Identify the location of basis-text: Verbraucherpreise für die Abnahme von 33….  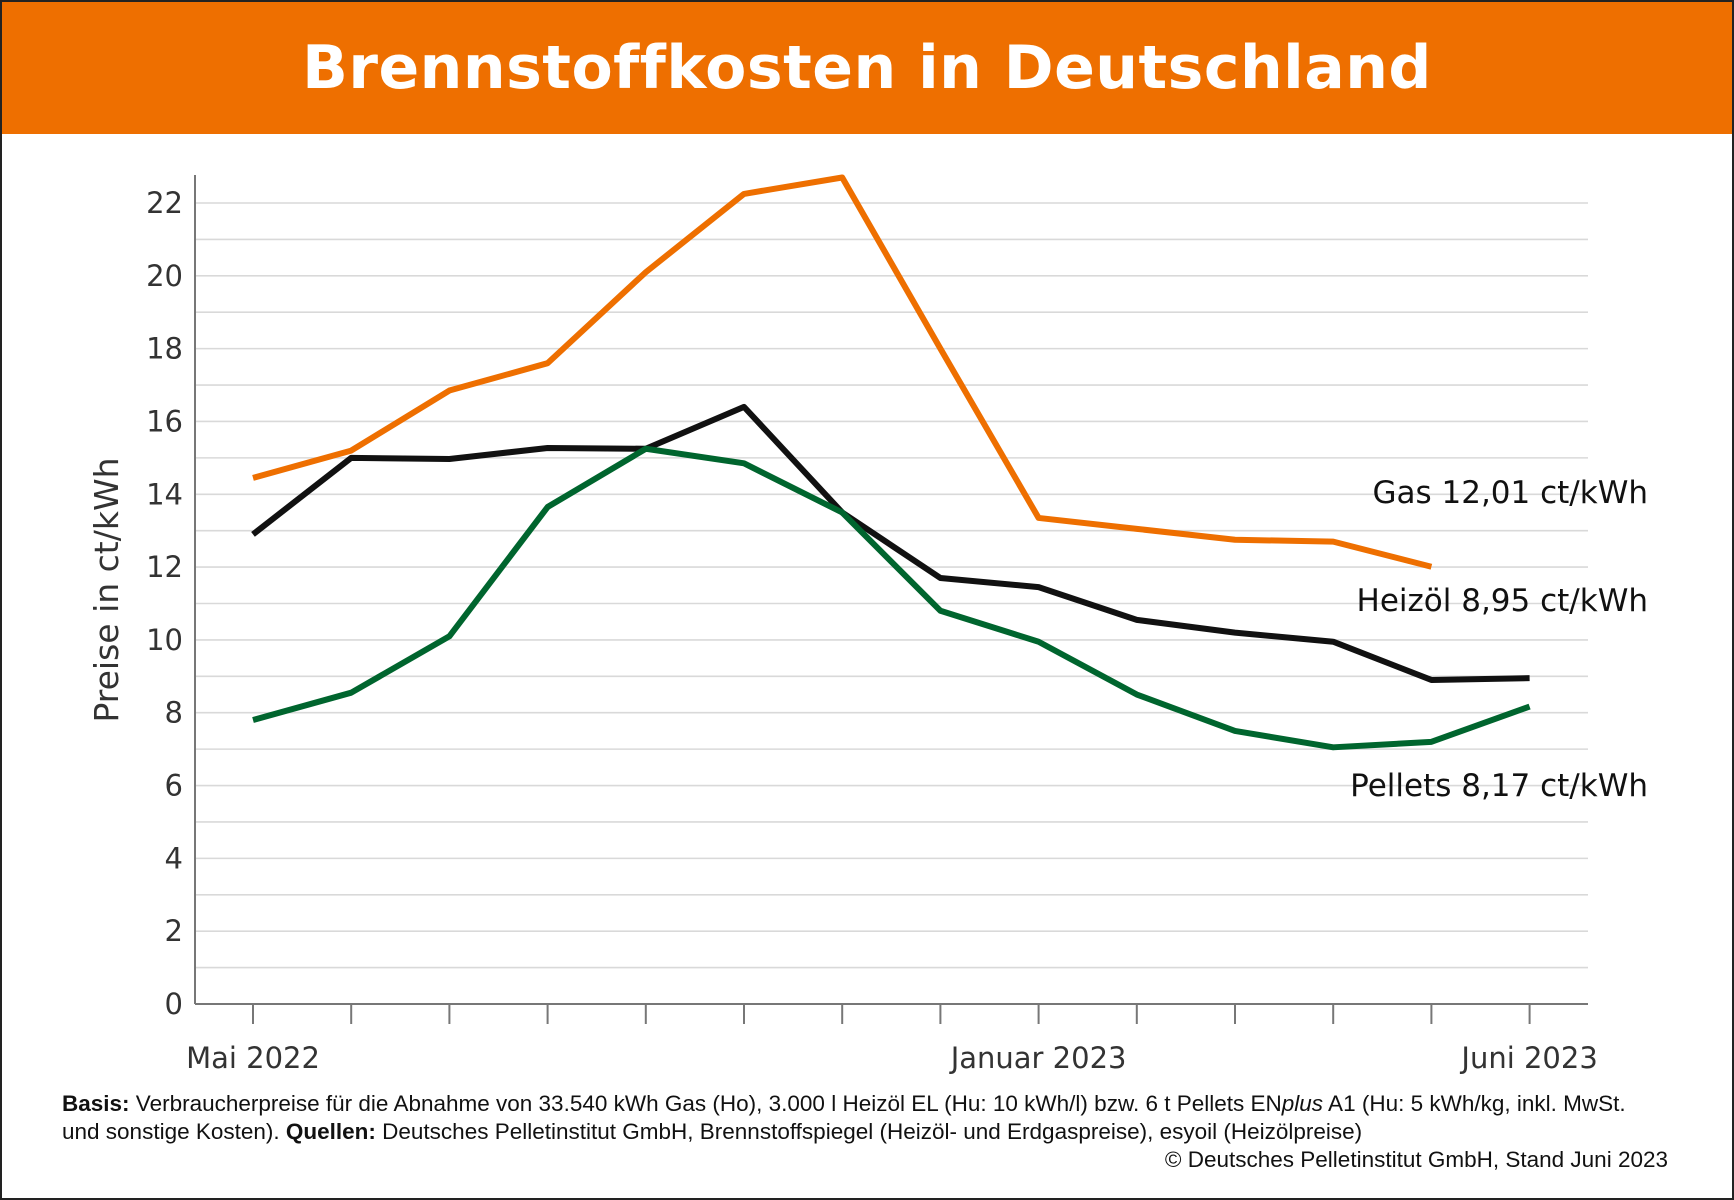
(705, 1103).